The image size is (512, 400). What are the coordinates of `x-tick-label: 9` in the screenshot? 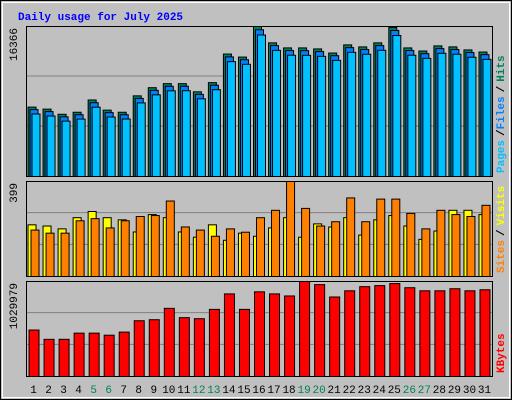 It's located at (153, 391).